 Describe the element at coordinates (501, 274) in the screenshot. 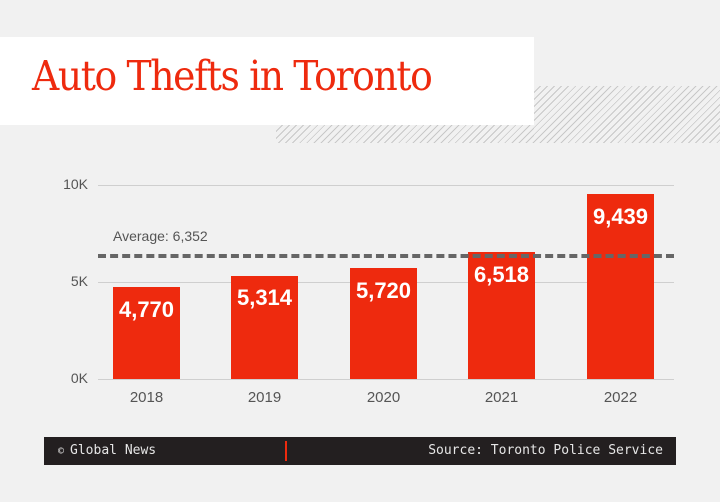

I see `bar-value-label: 6,518` at that location.